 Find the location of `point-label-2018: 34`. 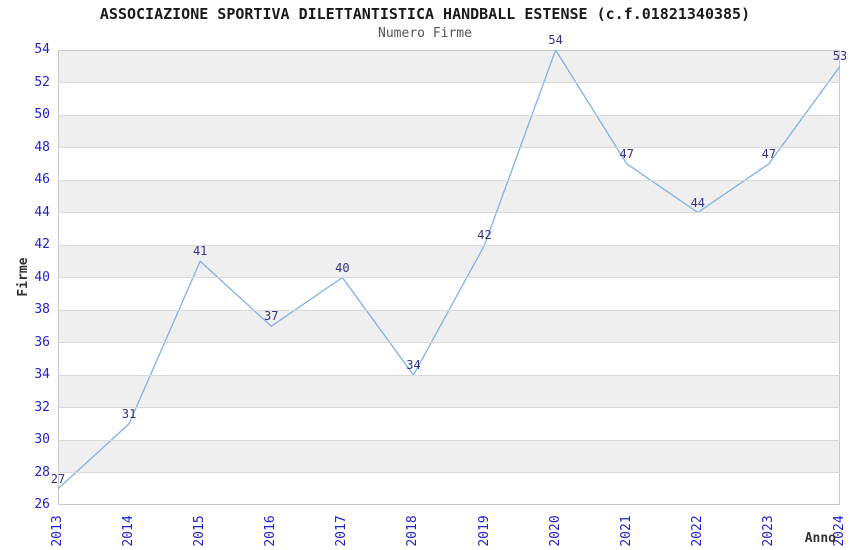

point-label-2018: 34 is located at coordinates (413, 365).